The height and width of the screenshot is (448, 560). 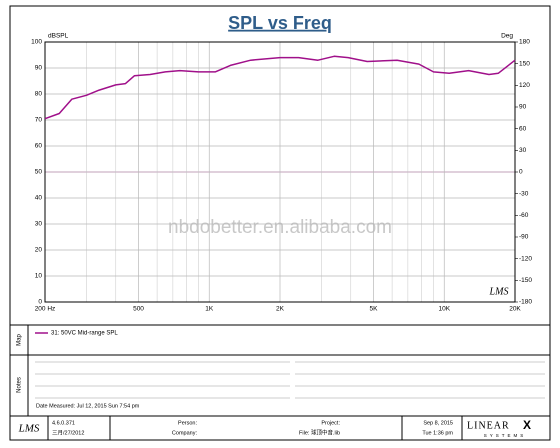 What do you see at coordinates (525, 258) in the screenshot?
I see `y2-tick-label: -120` at bounding box center [525, 258].